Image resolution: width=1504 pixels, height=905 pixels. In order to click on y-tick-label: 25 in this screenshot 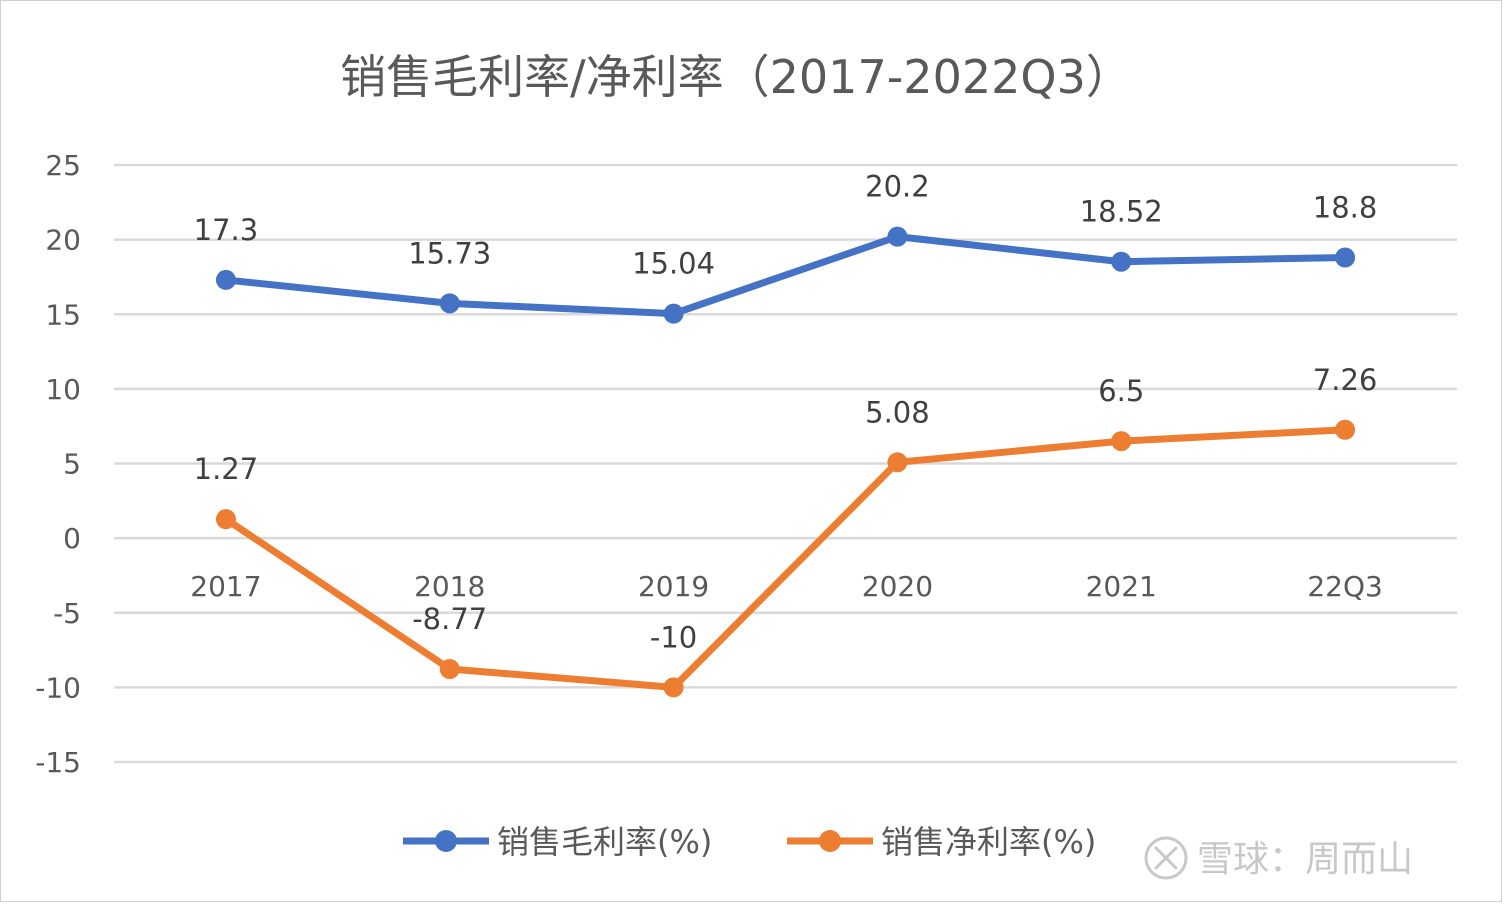, I will do `click(63, 165)`.